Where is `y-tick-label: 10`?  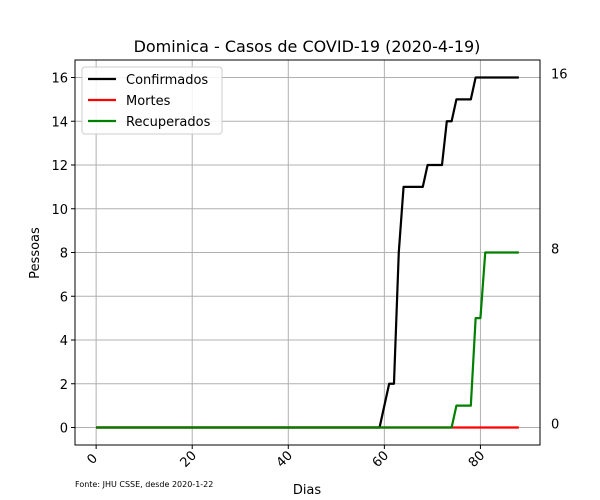 y-tick-label: 10 is located at coordinates (59, 210).